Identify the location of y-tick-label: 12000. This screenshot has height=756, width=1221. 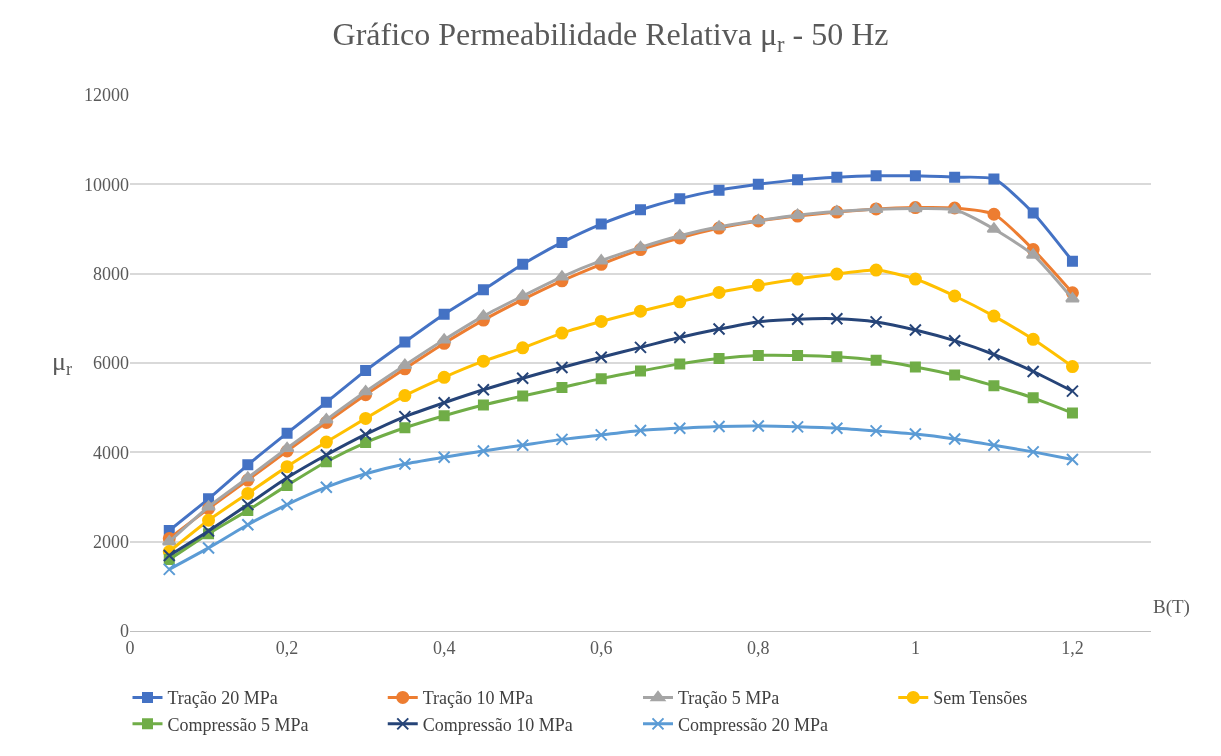
(106, 95).